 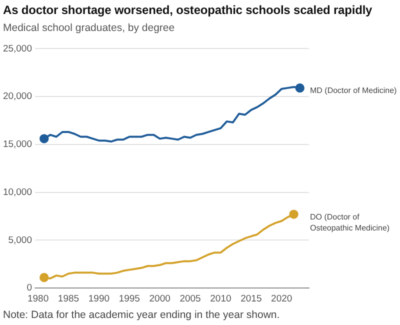 What do you see at coordinates (29, 288) in the screenshot?
I see `y-tick-label: 0` at bounding box center [29, 288].